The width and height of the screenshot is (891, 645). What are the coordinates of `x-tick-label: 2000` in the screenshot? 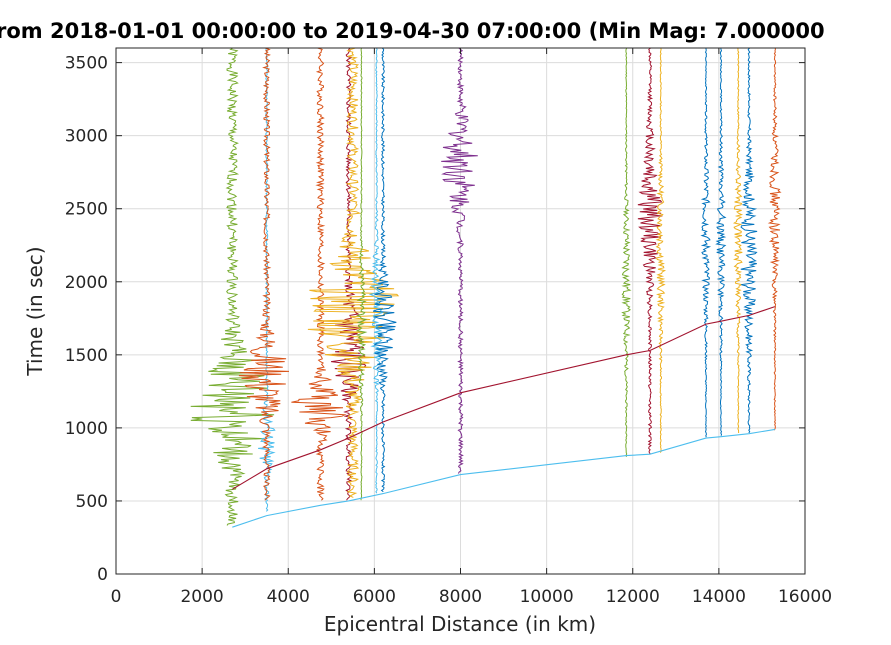 It's located at (201, 597).